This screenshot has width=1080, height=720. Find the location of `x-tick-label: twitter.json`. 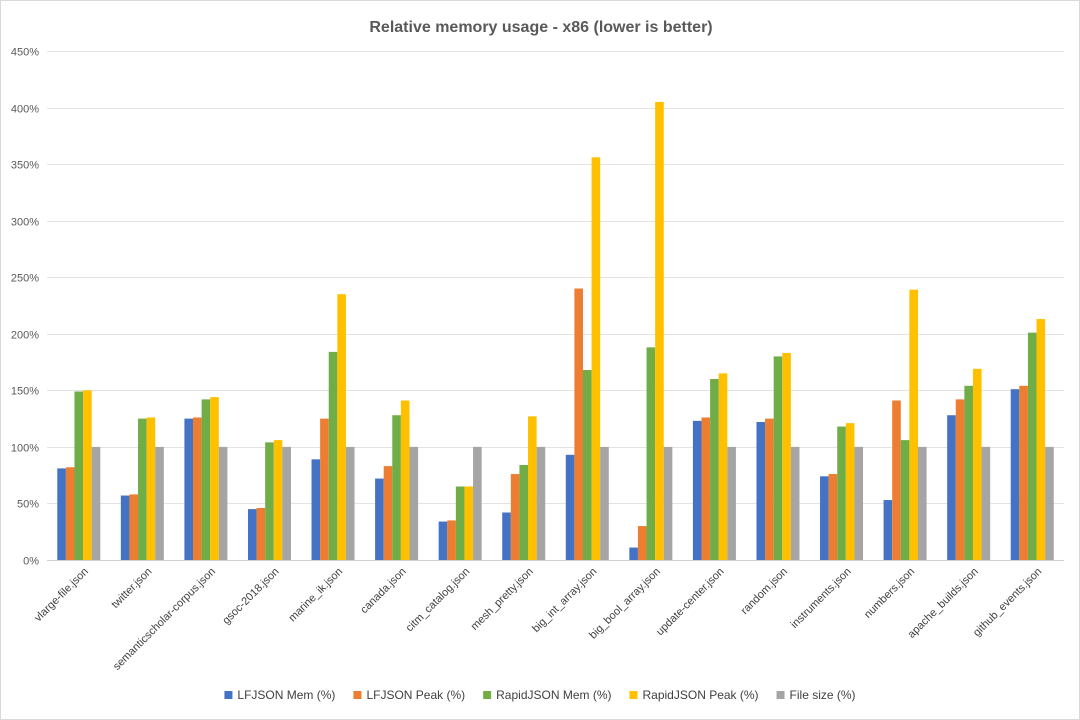

x-tick-label: twitter.json is located at coordinates (131, 588).